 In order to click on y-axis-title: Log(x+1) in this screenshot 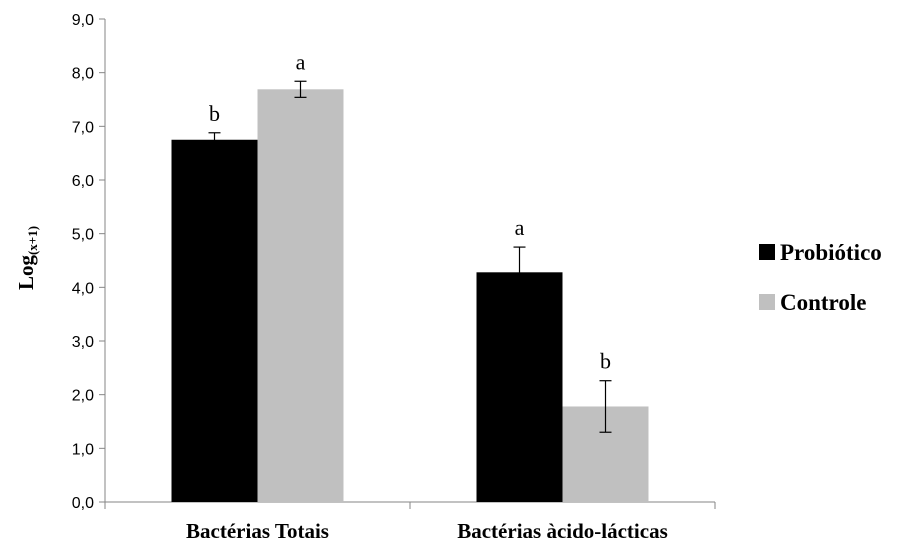, I will do `click(27, 258)`.